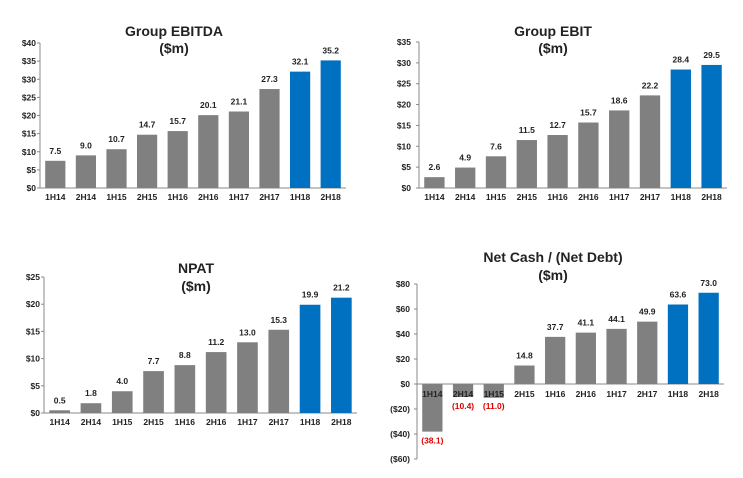 This screenshot has height=478, width=743. I want to click on data-label: 15.7, so click(177, 121).